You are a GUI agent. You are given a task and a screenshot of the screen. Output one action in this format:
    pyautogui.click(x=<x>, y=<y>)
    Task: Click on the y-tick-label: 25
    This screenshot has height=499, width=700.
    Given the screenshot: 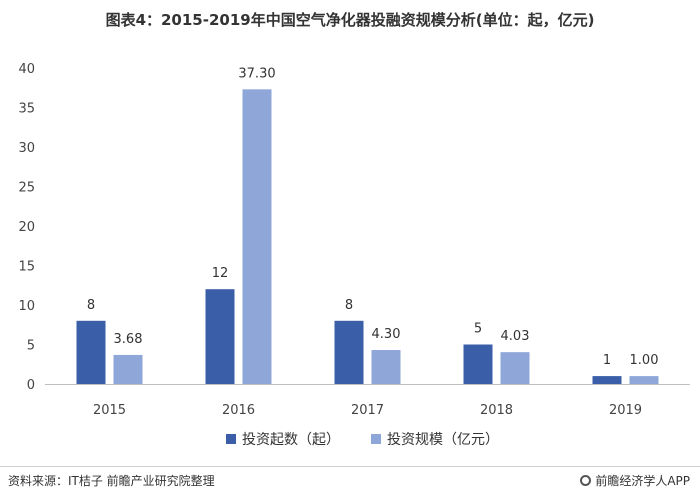 What is the action you would take?
    pyautogui.click(x=26, y=188)
    